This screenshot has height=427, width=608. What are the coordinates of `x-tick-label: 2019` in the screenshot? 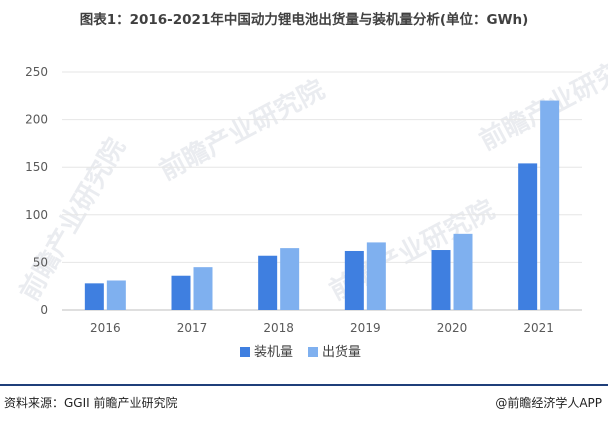 It's located at (365, 328).